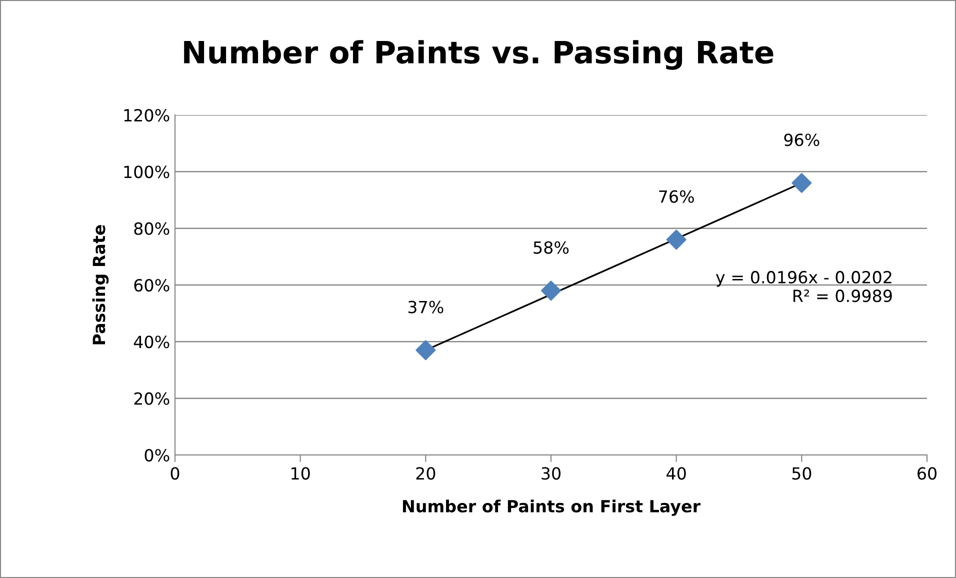 The image size is (956, 578). I want to click on chart-title: Number of Paints vs. Passing Rate, so click(479, 55).